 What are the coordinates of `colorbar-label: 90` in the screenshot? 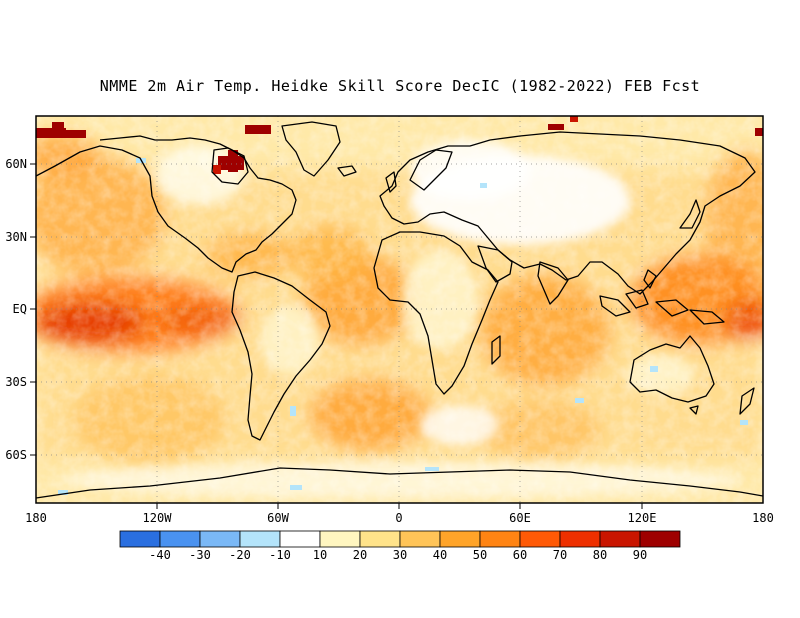 It's located at (640, 555).